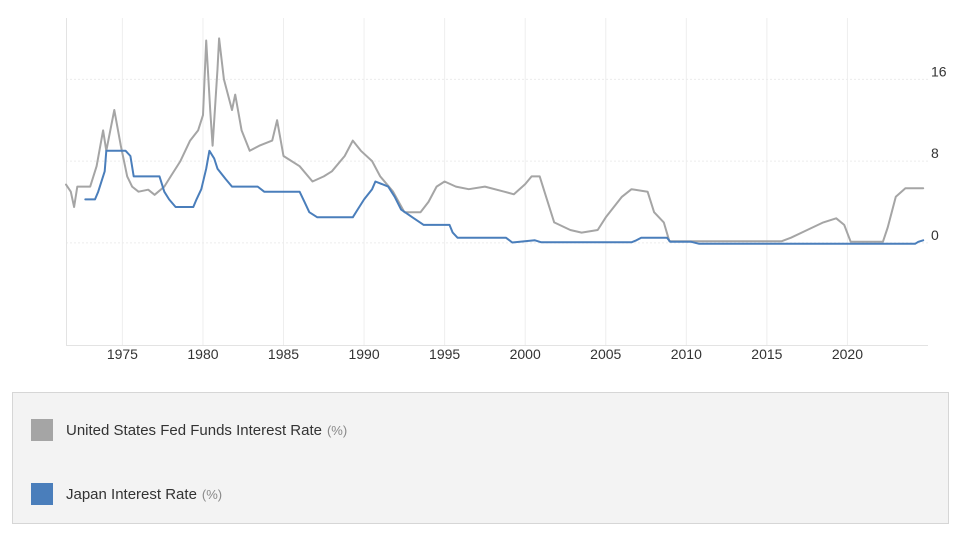 Image resolution: width=967 pixels, height=541 pixels. Describe the element at coordinates (847, 354) in the screenshot. I see `x-tick-label: 2020` at that location.